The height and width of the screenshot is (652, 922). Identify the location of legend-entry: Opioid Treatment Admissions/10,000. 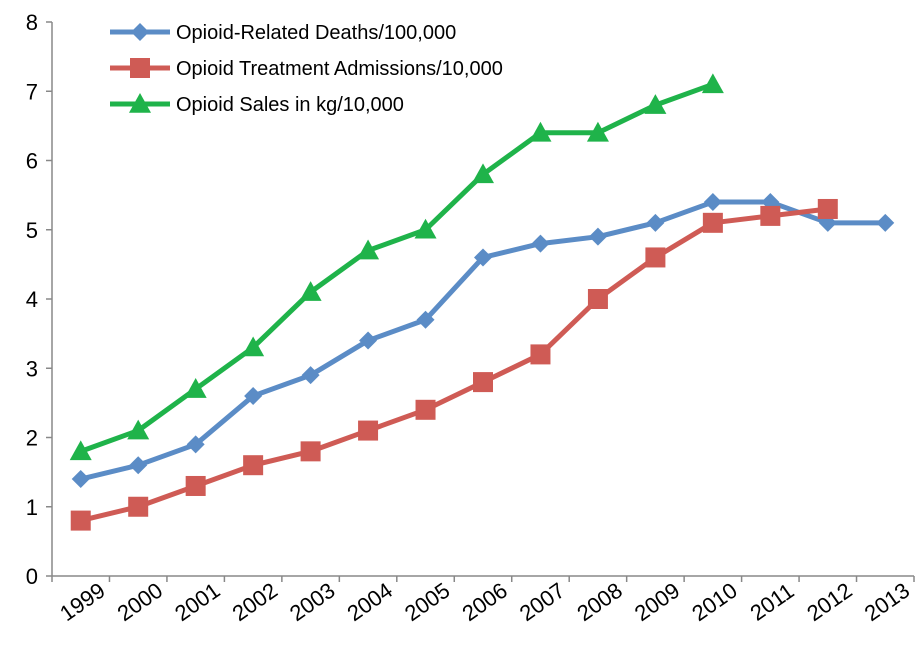
(306, 69).